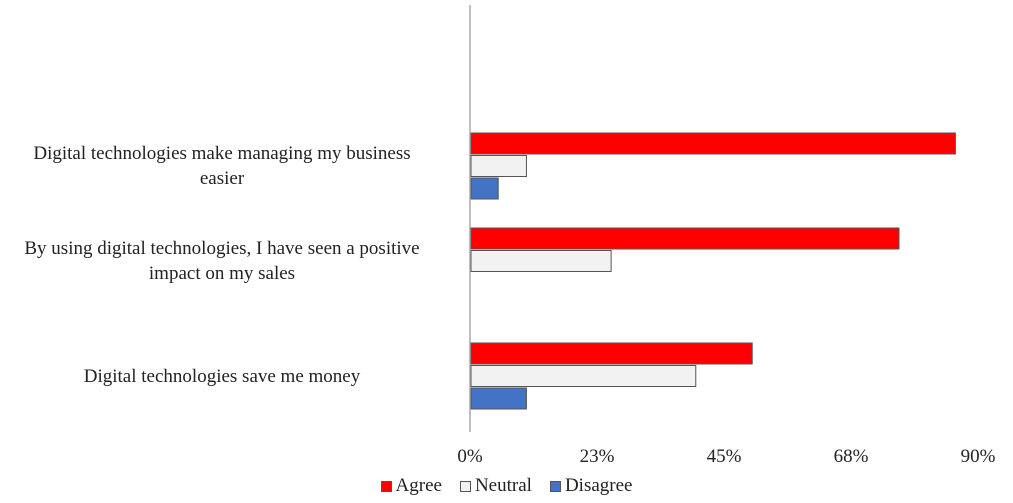  What do you see at coordinates (597, 456) in the screenshot?
I see `x-tick-label: 23%` at bounding box center [597, 456].